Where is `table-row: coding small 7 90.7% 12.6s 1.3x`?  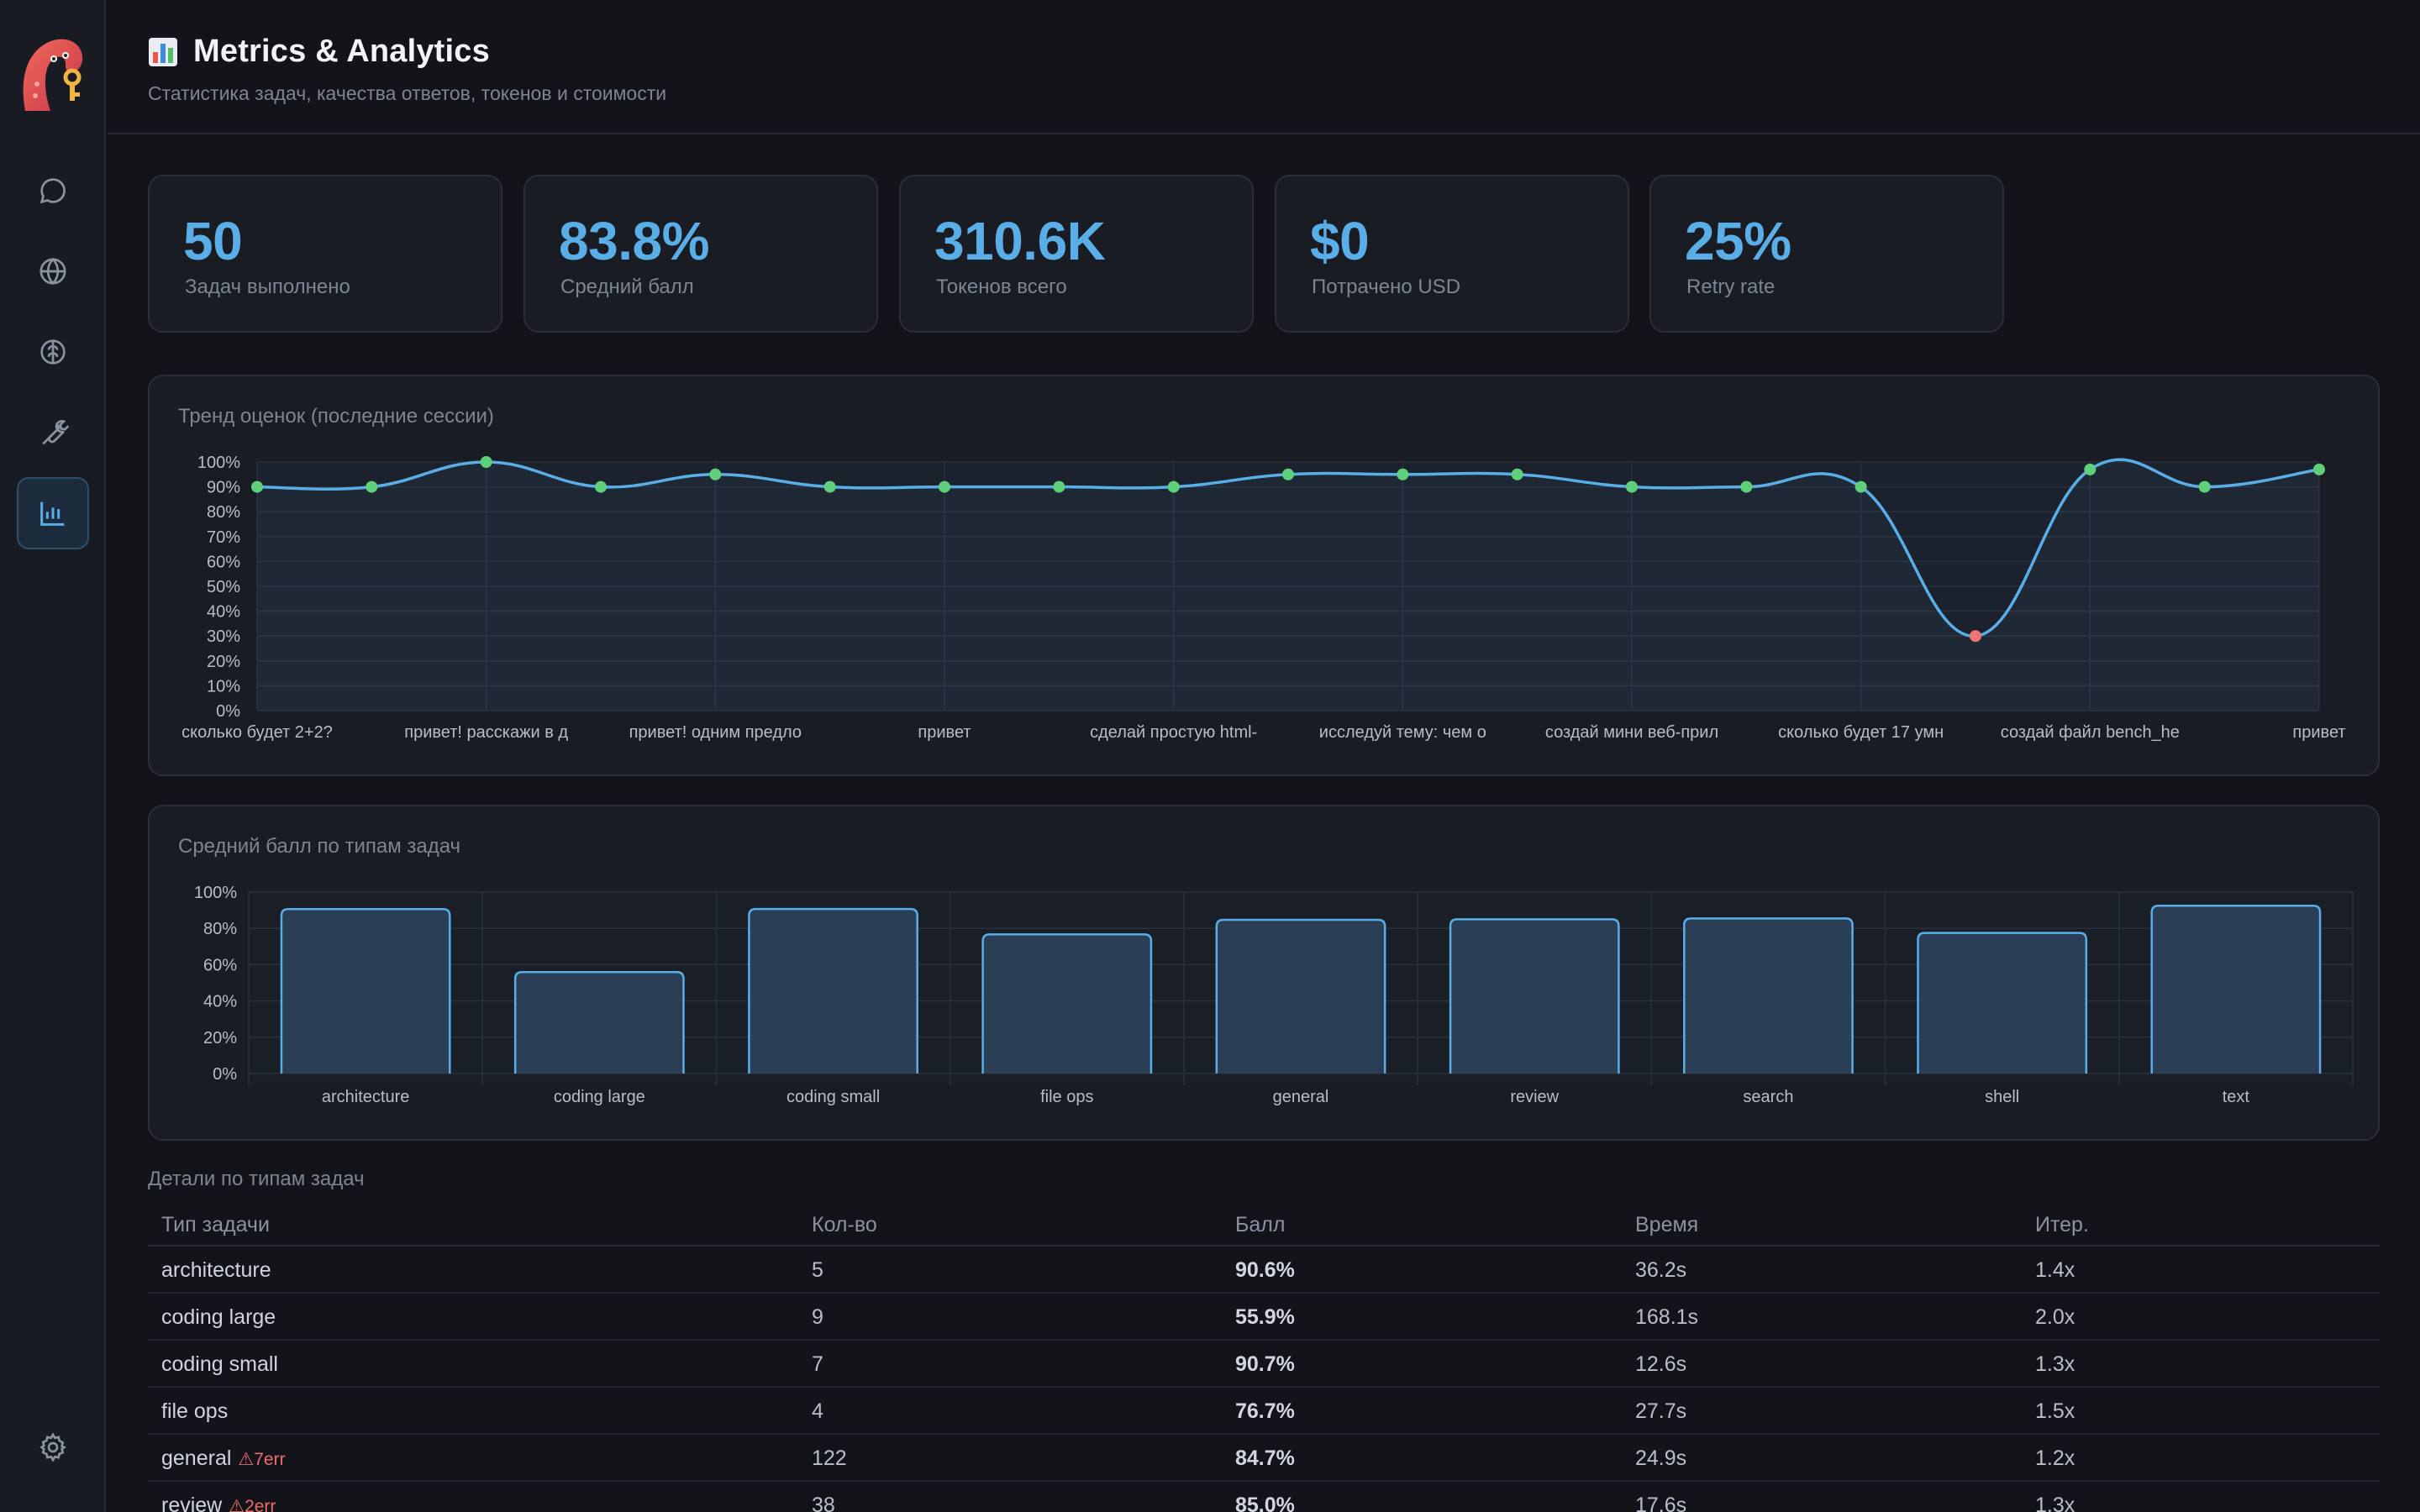
table-row: coding small 7 90.7% 12.6s 1.3x is located at coordinates (1264, 1364).